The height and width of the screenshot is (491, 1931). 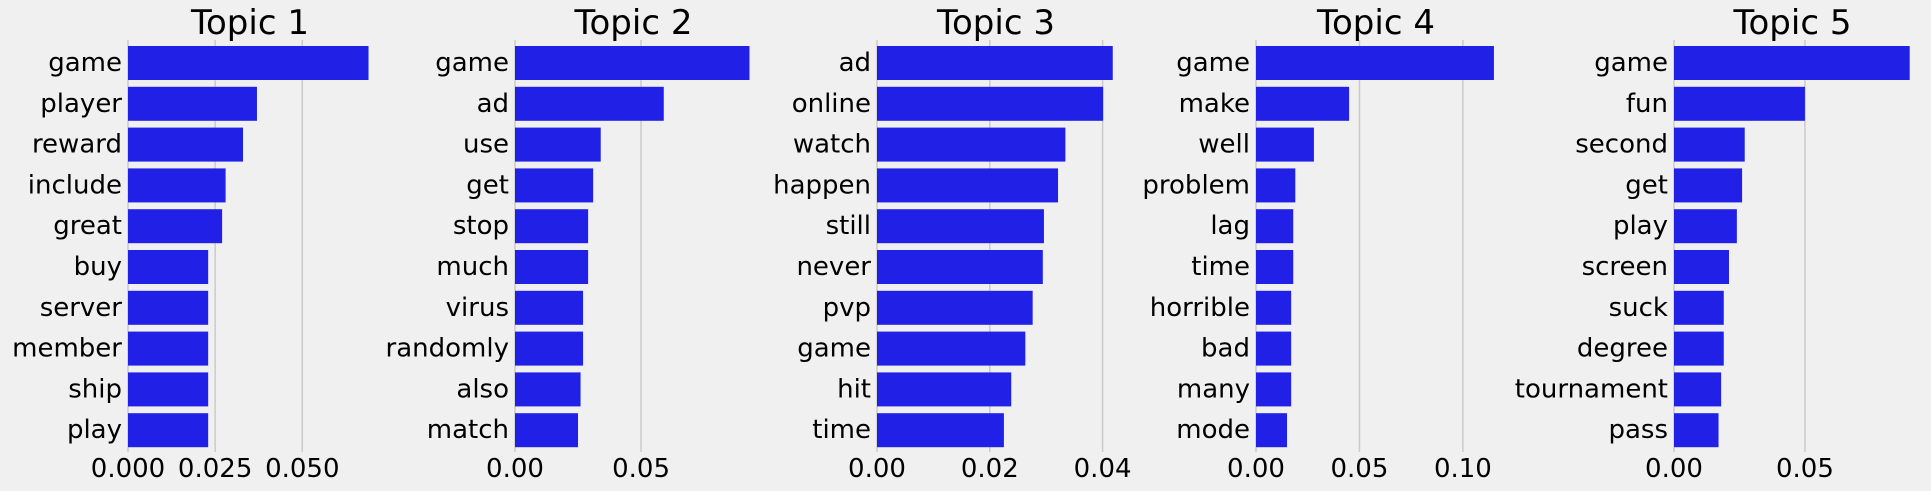 I want to click on bar-also, so click(x=548, y=389).